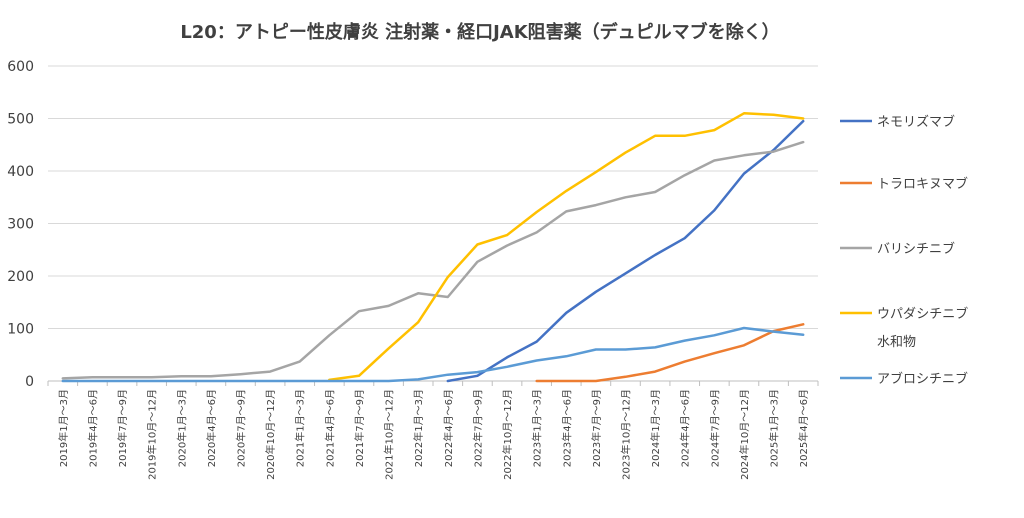  Describe the element at coordinates (448, 428) in the screenshot. I see `x-tick-label: 2022年4月～6月` at that location.